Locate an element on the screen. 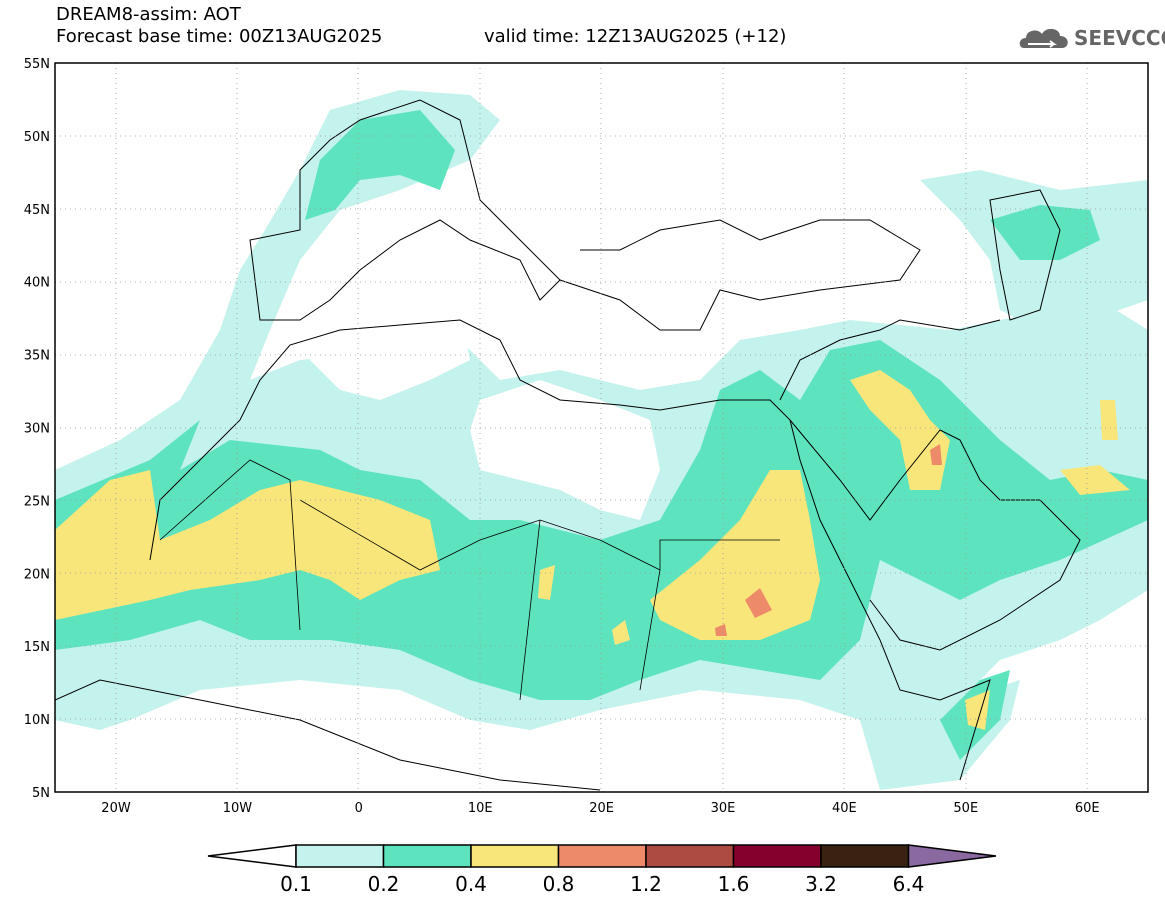 This screenshot has height=905, width=1165. aot-0.4-iraq is located at coordinates (900, 430).